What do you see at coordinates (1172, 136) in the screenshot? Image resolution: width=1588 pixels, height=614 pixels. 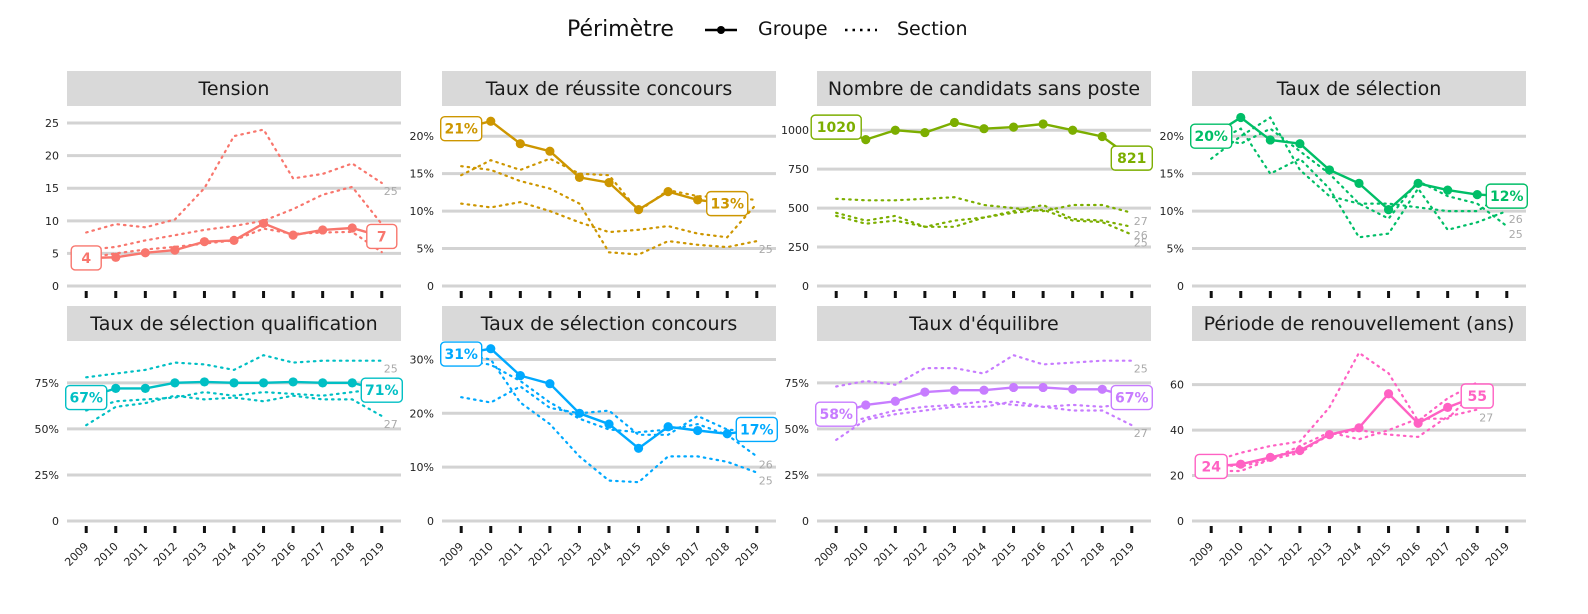 I see `y-tick-label: 20%` at bounding box center [1172, 136].